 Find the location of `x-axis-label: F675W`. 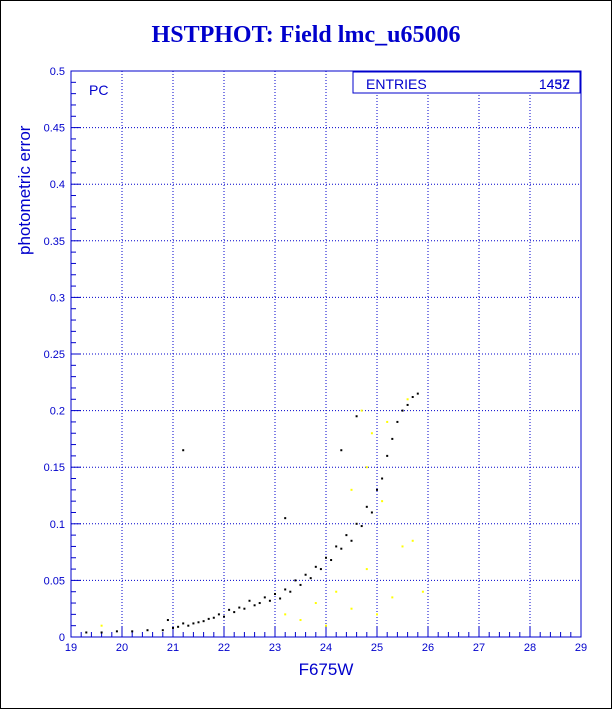

x-axis-label: F675W is located at coordinates (326, 669).